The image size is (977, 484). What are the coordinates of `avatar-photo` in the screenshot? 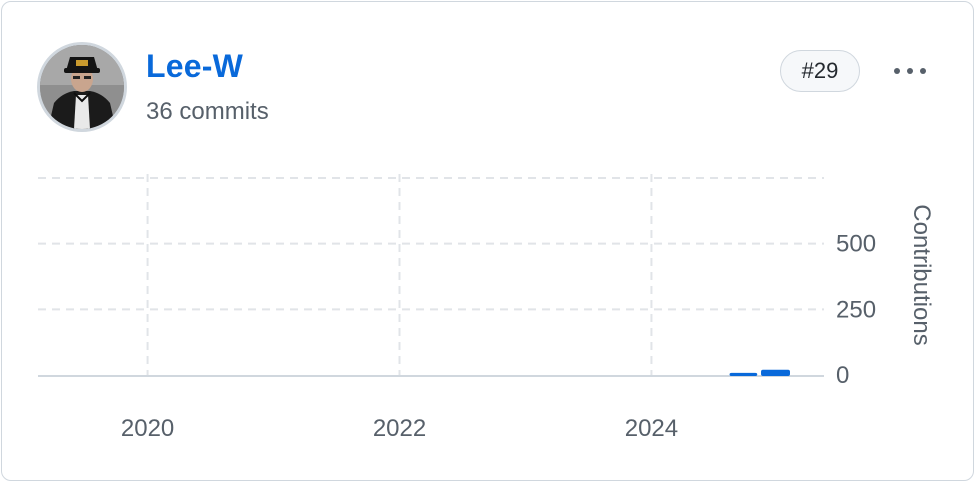 It's located at (82, 87).